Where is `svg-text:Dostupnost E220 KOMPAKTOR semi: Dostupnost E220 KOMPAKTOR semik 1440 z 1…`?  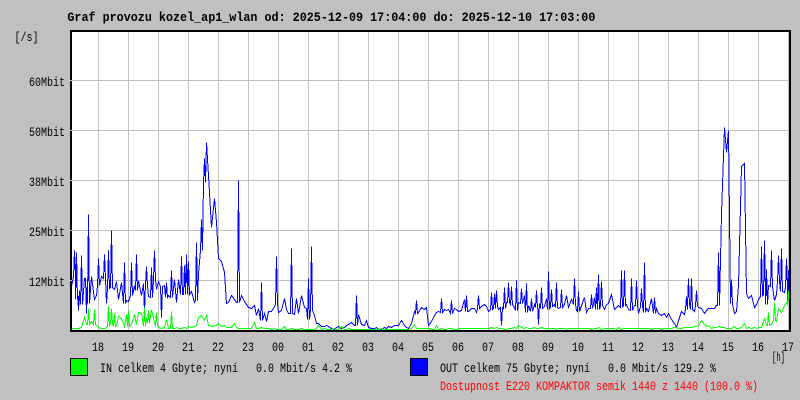 svg-text:Dostupnost E220 KOMPAKTOR semi: Dostupnost E220 KOMPAKTOR semik 1440 z 1… is located at coordinates (599, 387).